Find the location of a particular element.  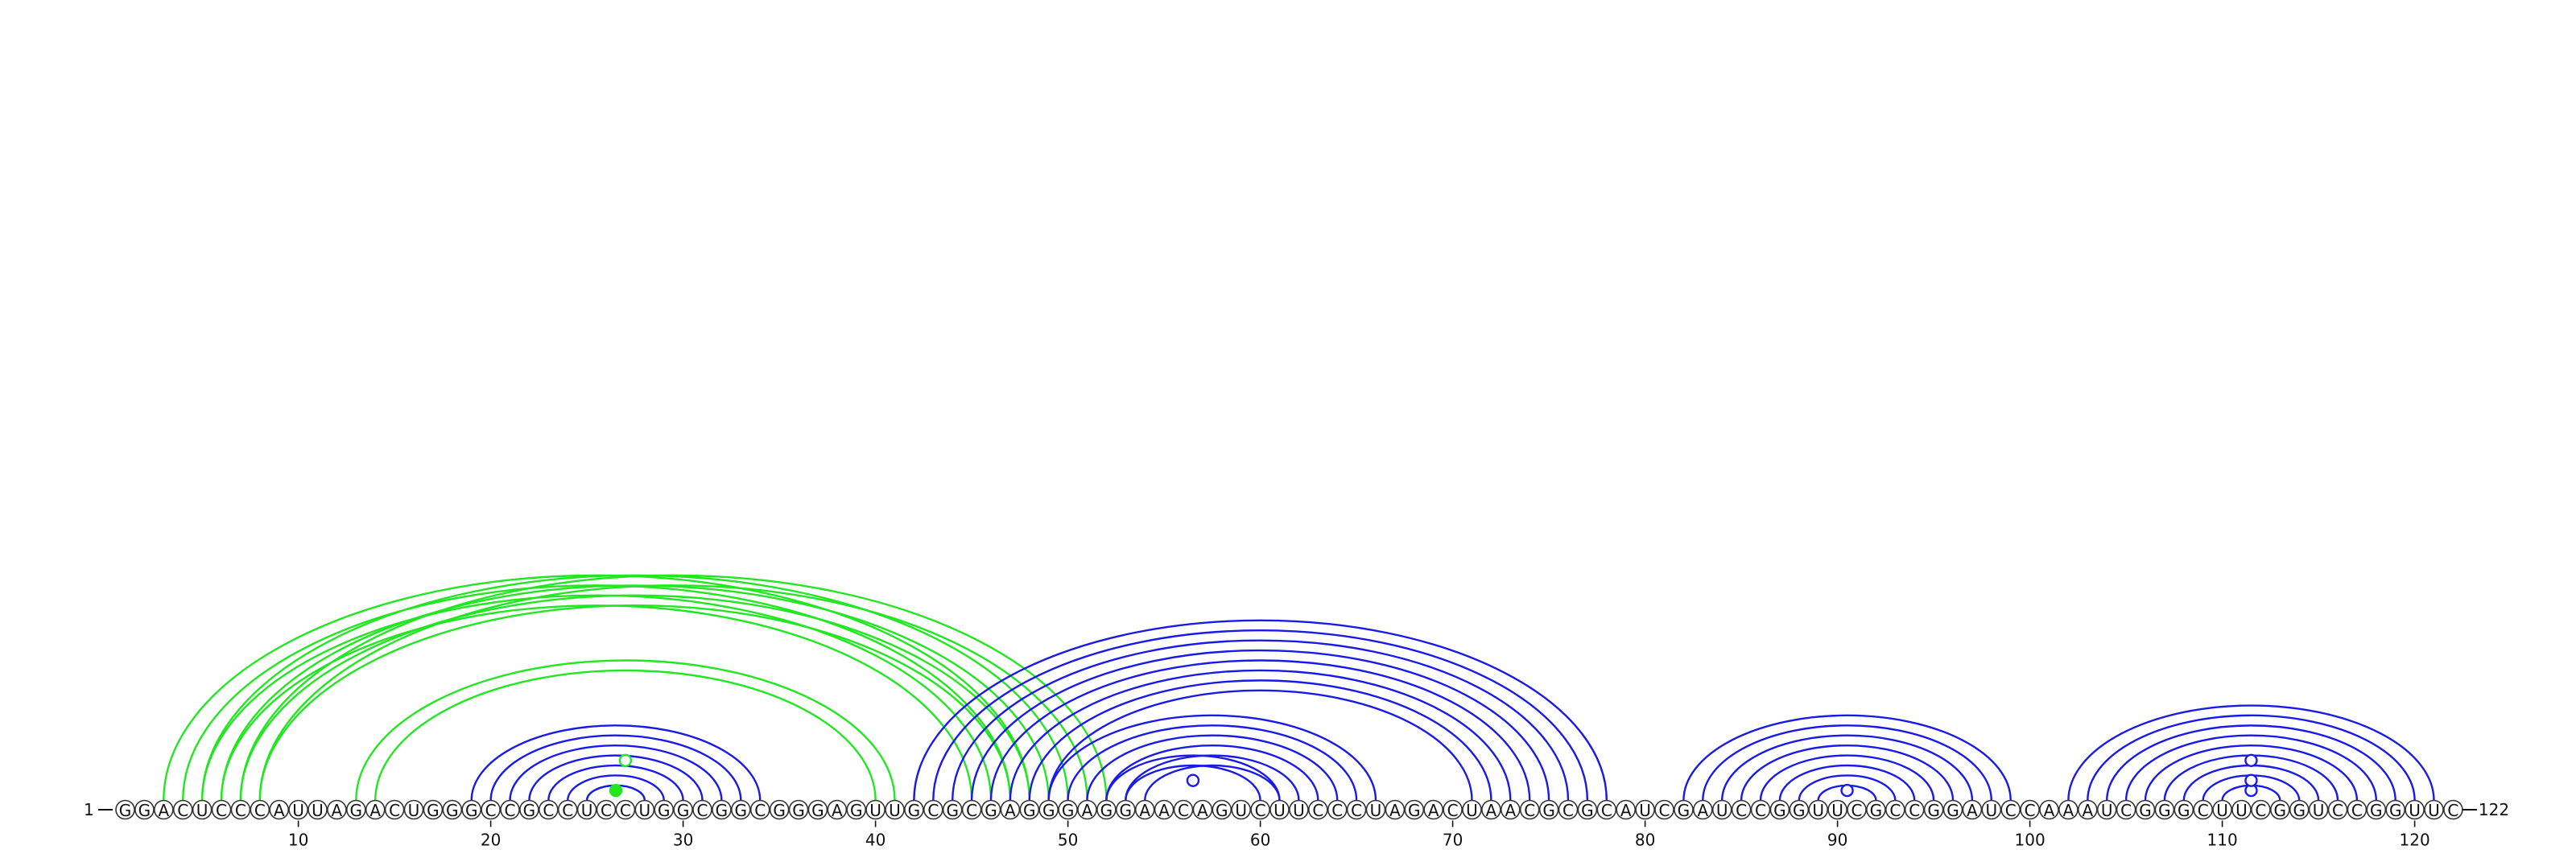

tick-label: 100 is located at coordinates (2030, 840).